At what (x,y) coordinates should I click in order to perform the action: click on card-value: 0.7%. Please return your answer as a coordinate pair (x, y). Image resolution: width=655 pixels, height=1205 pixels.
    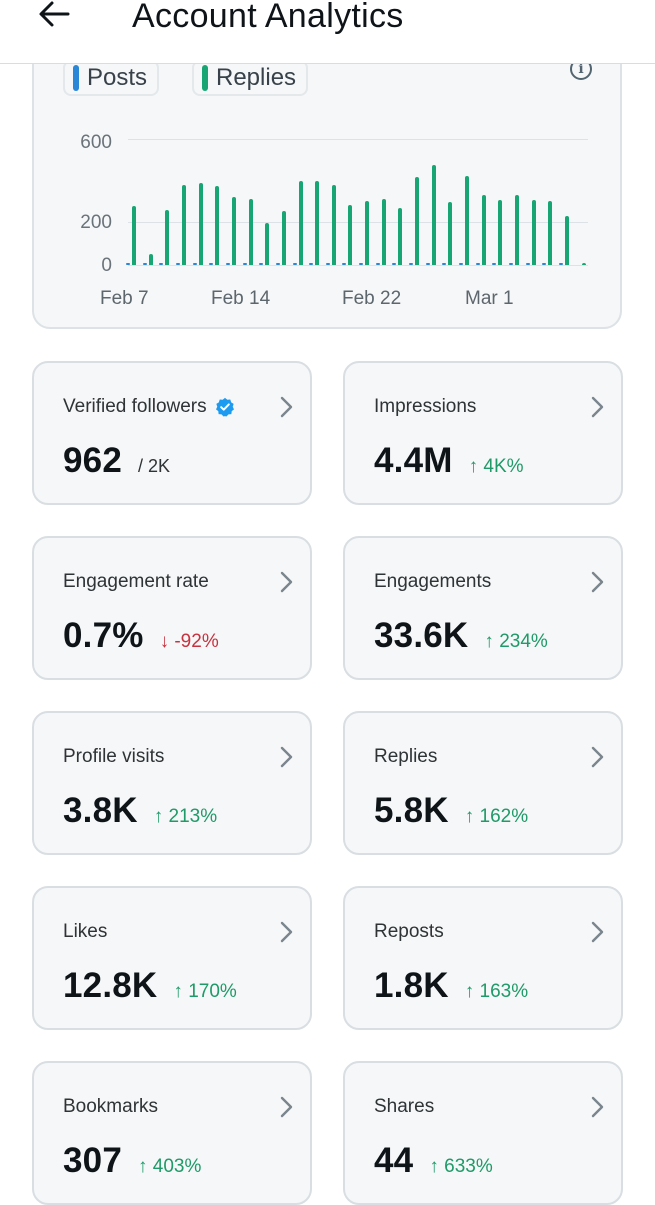
    Looking at the image, I should click on (103, 635).